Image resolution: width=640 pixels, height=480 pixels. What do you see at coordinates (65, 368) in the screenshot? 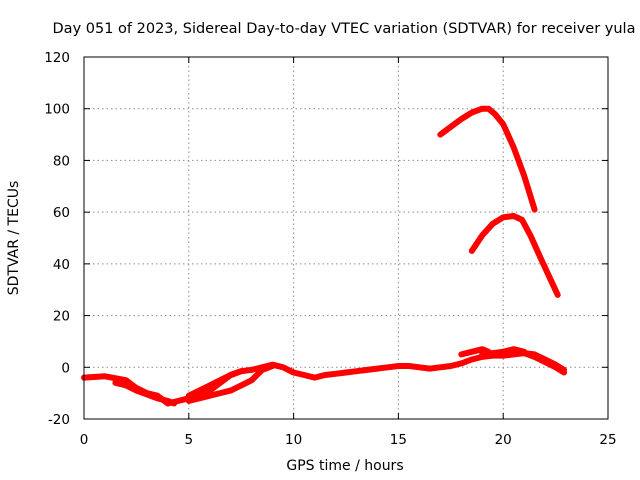
I see `y-tick-label: 0` at bounding box center [65, 368].